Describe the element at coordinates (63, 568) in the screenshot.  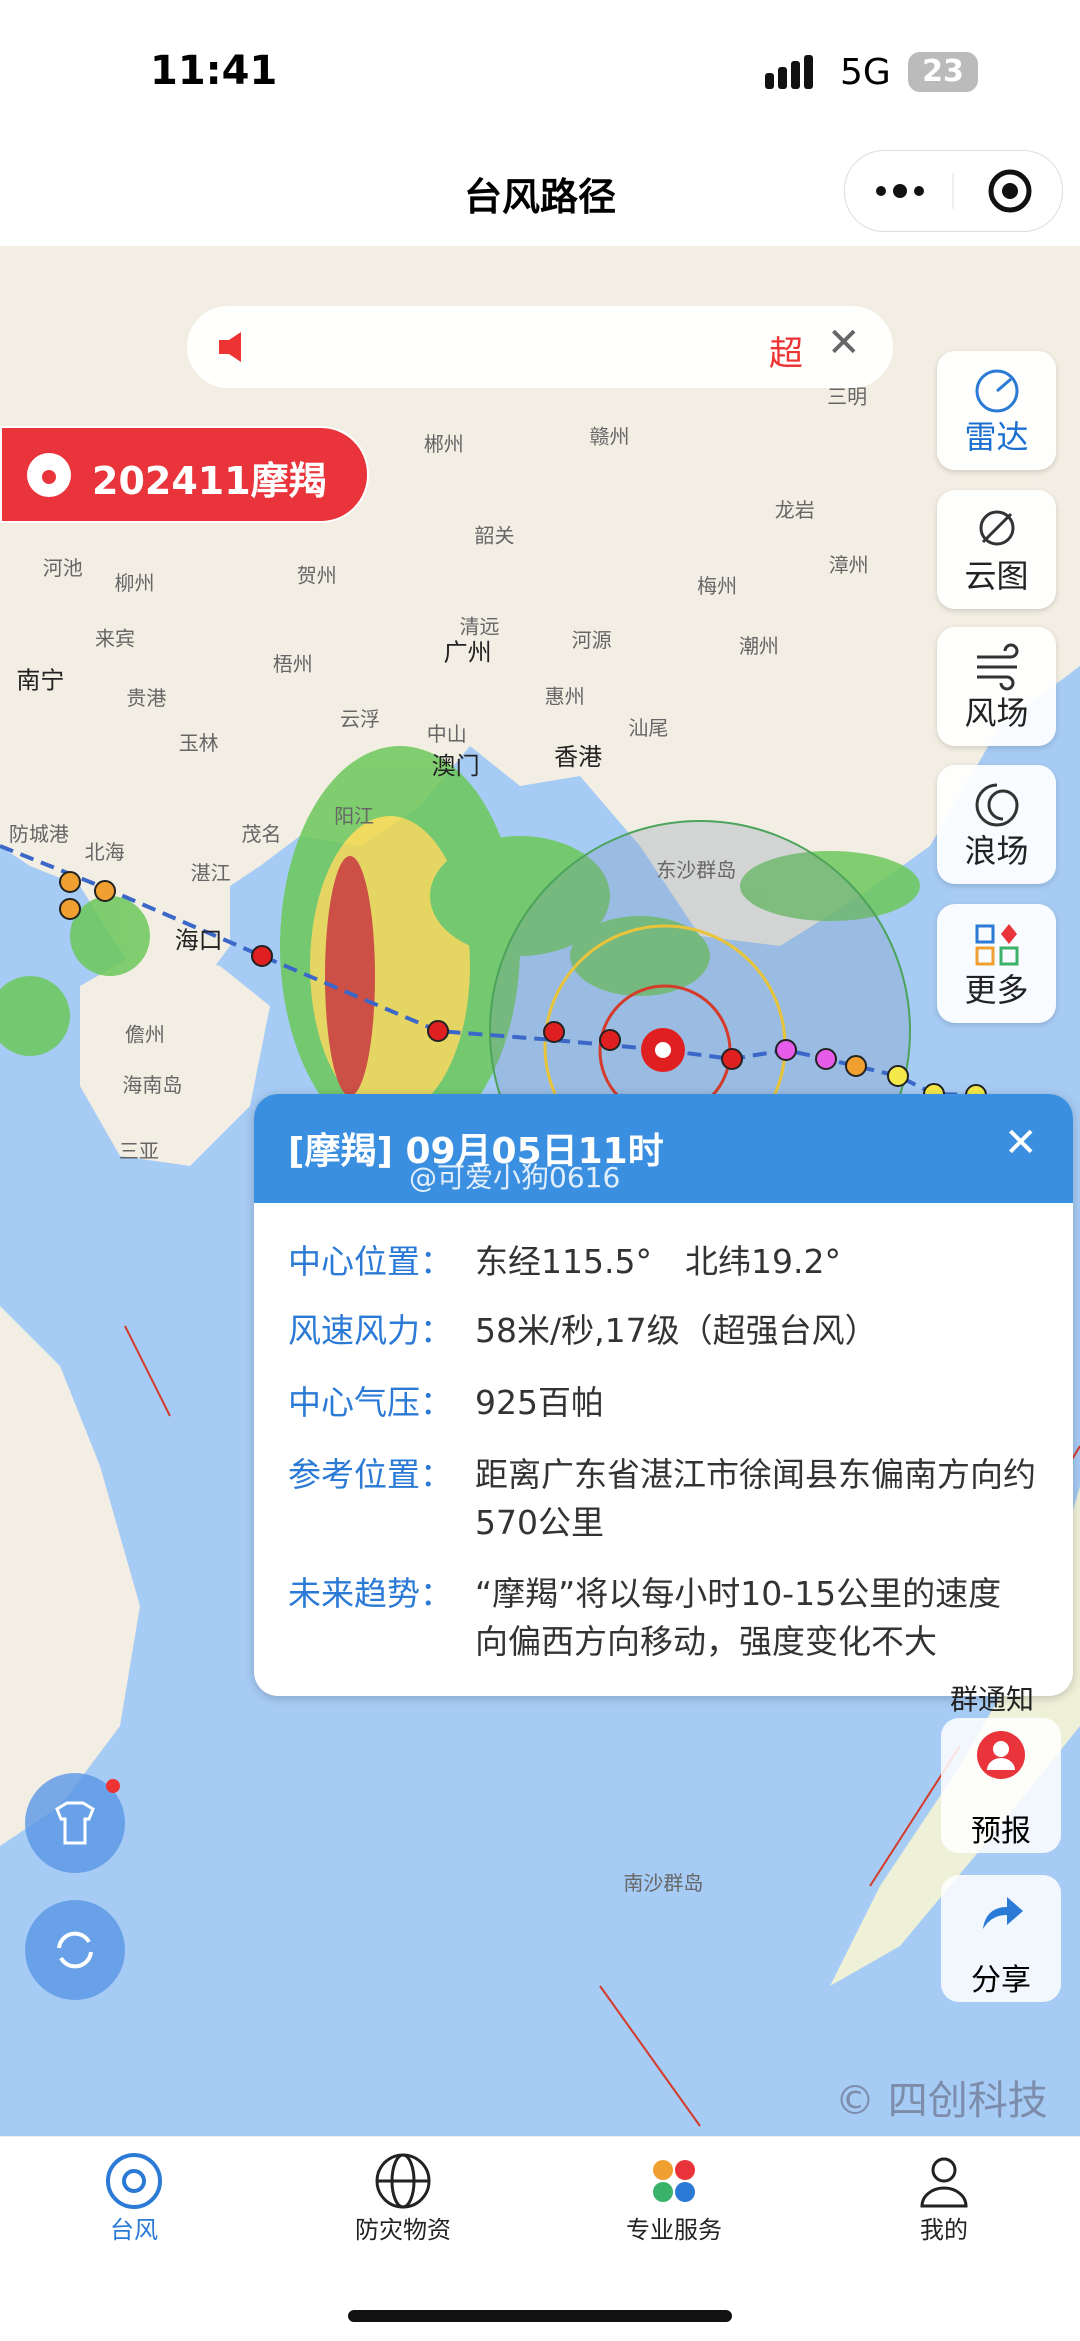
I see `map-label: 河池` at that location.